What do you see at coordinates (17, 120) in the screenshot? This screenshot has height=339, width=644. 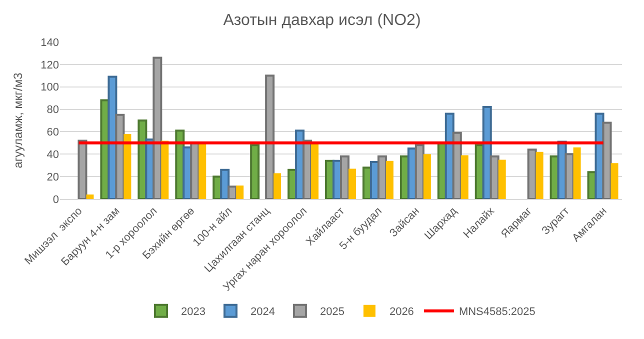 I see `y-axis-title: агууламж, мкг/м3` at bounding box center [17, 120].